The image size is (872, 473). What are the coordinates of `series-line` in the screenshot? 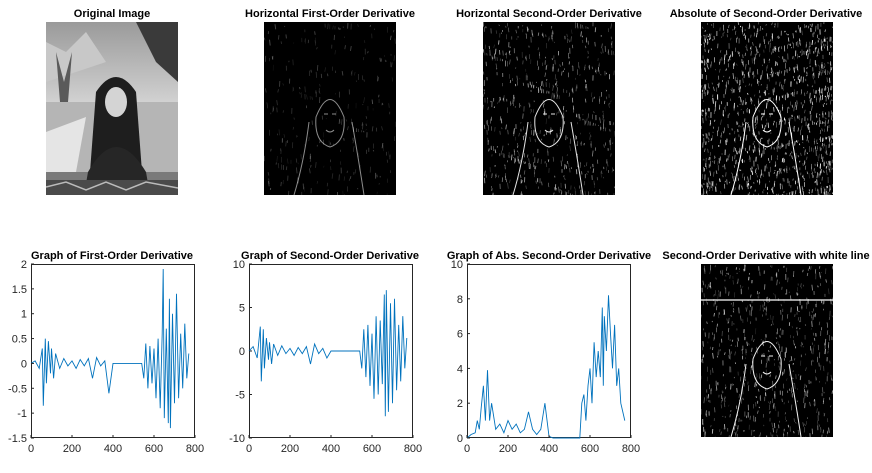 It's located at (546, 367).